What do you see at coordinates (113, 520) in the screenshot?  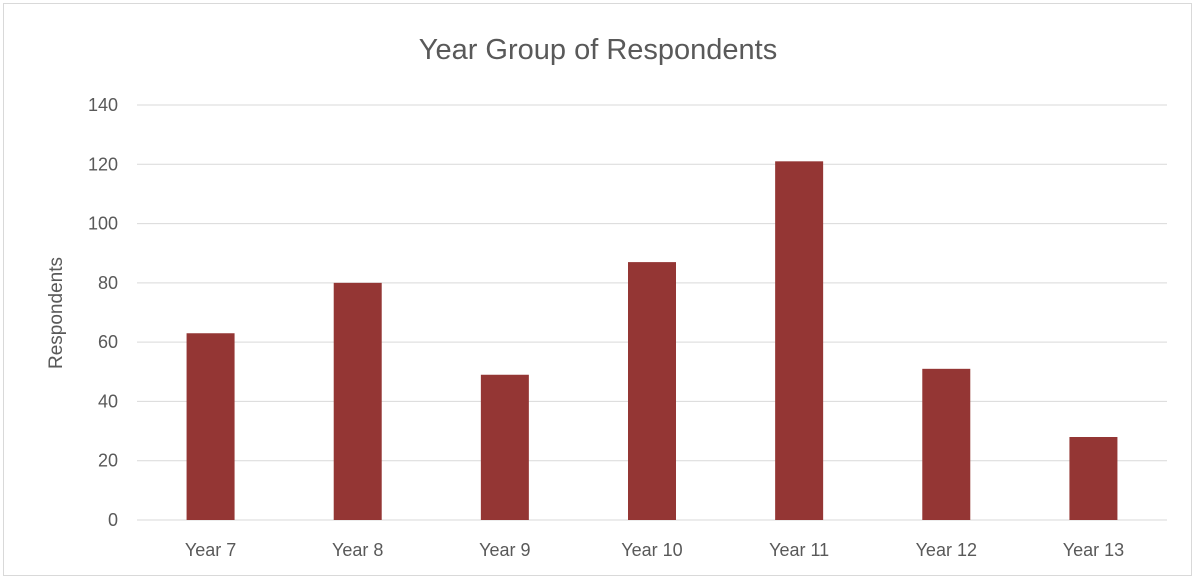 I see `y-tick-label: 0` at bounding box center [113, 520].